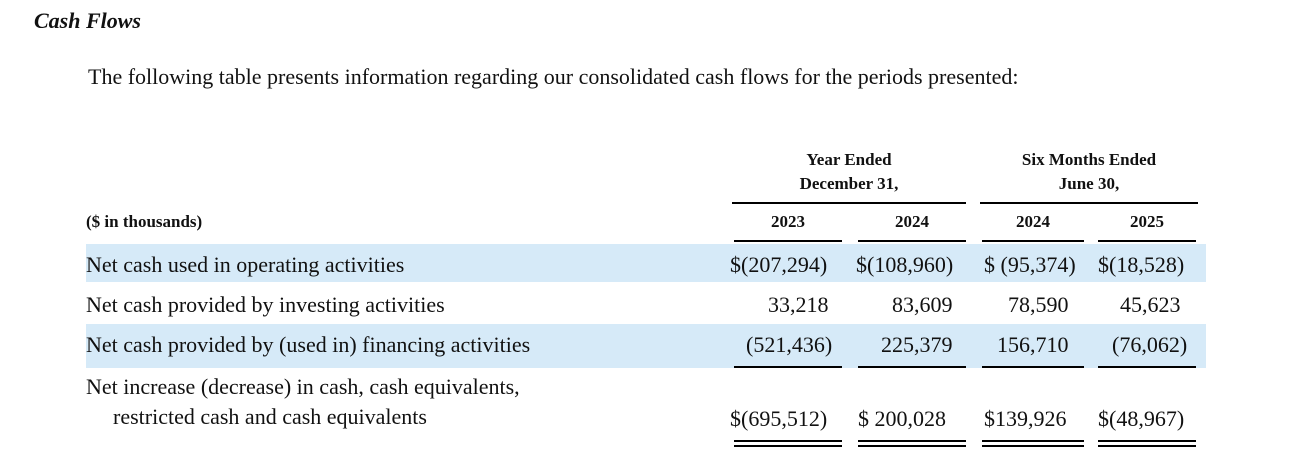 The height and width of the screenshot is (474, 1310). Describe the element at coordinates (789, 344) in the screenshot. I see `cell-value: (521,436)` at that location.